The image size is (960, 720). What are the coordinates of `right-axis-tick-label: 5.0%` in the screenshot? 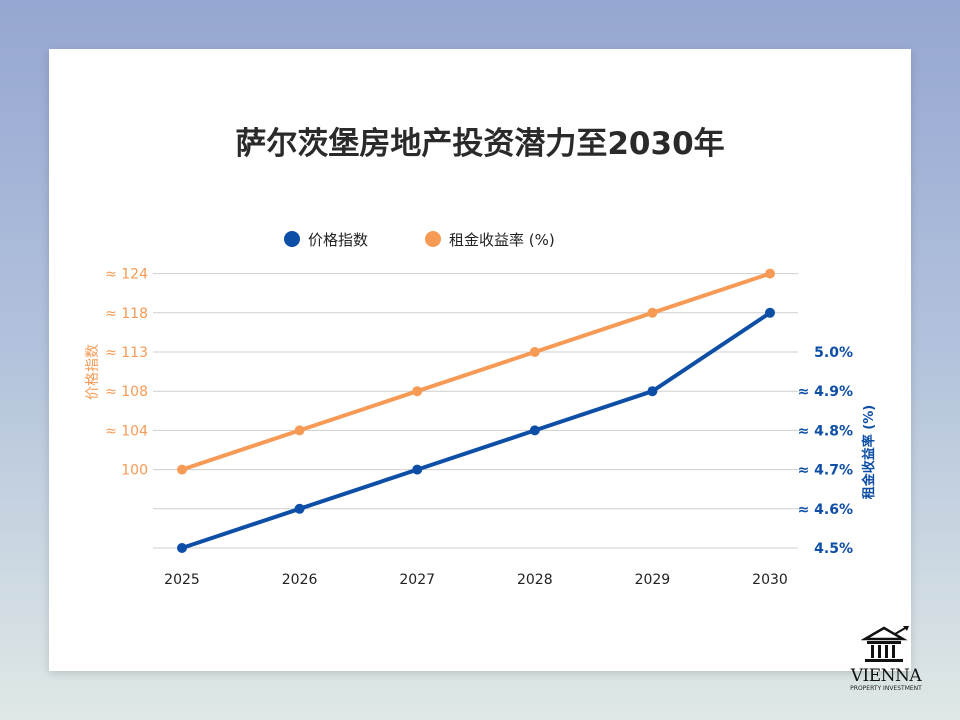 It's located at (833, 353).